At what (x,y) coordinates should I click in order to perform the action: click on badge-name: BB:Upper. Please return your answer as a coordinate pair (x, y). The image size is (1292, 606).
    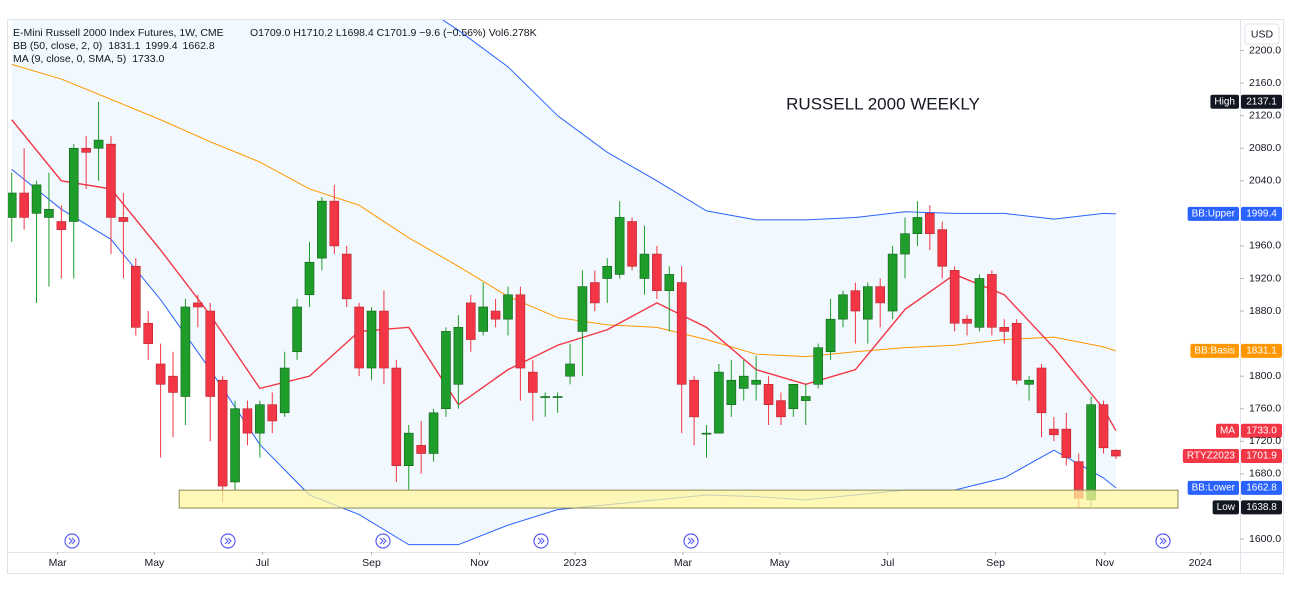
    Looking at the image, I should click on (1214, 213).